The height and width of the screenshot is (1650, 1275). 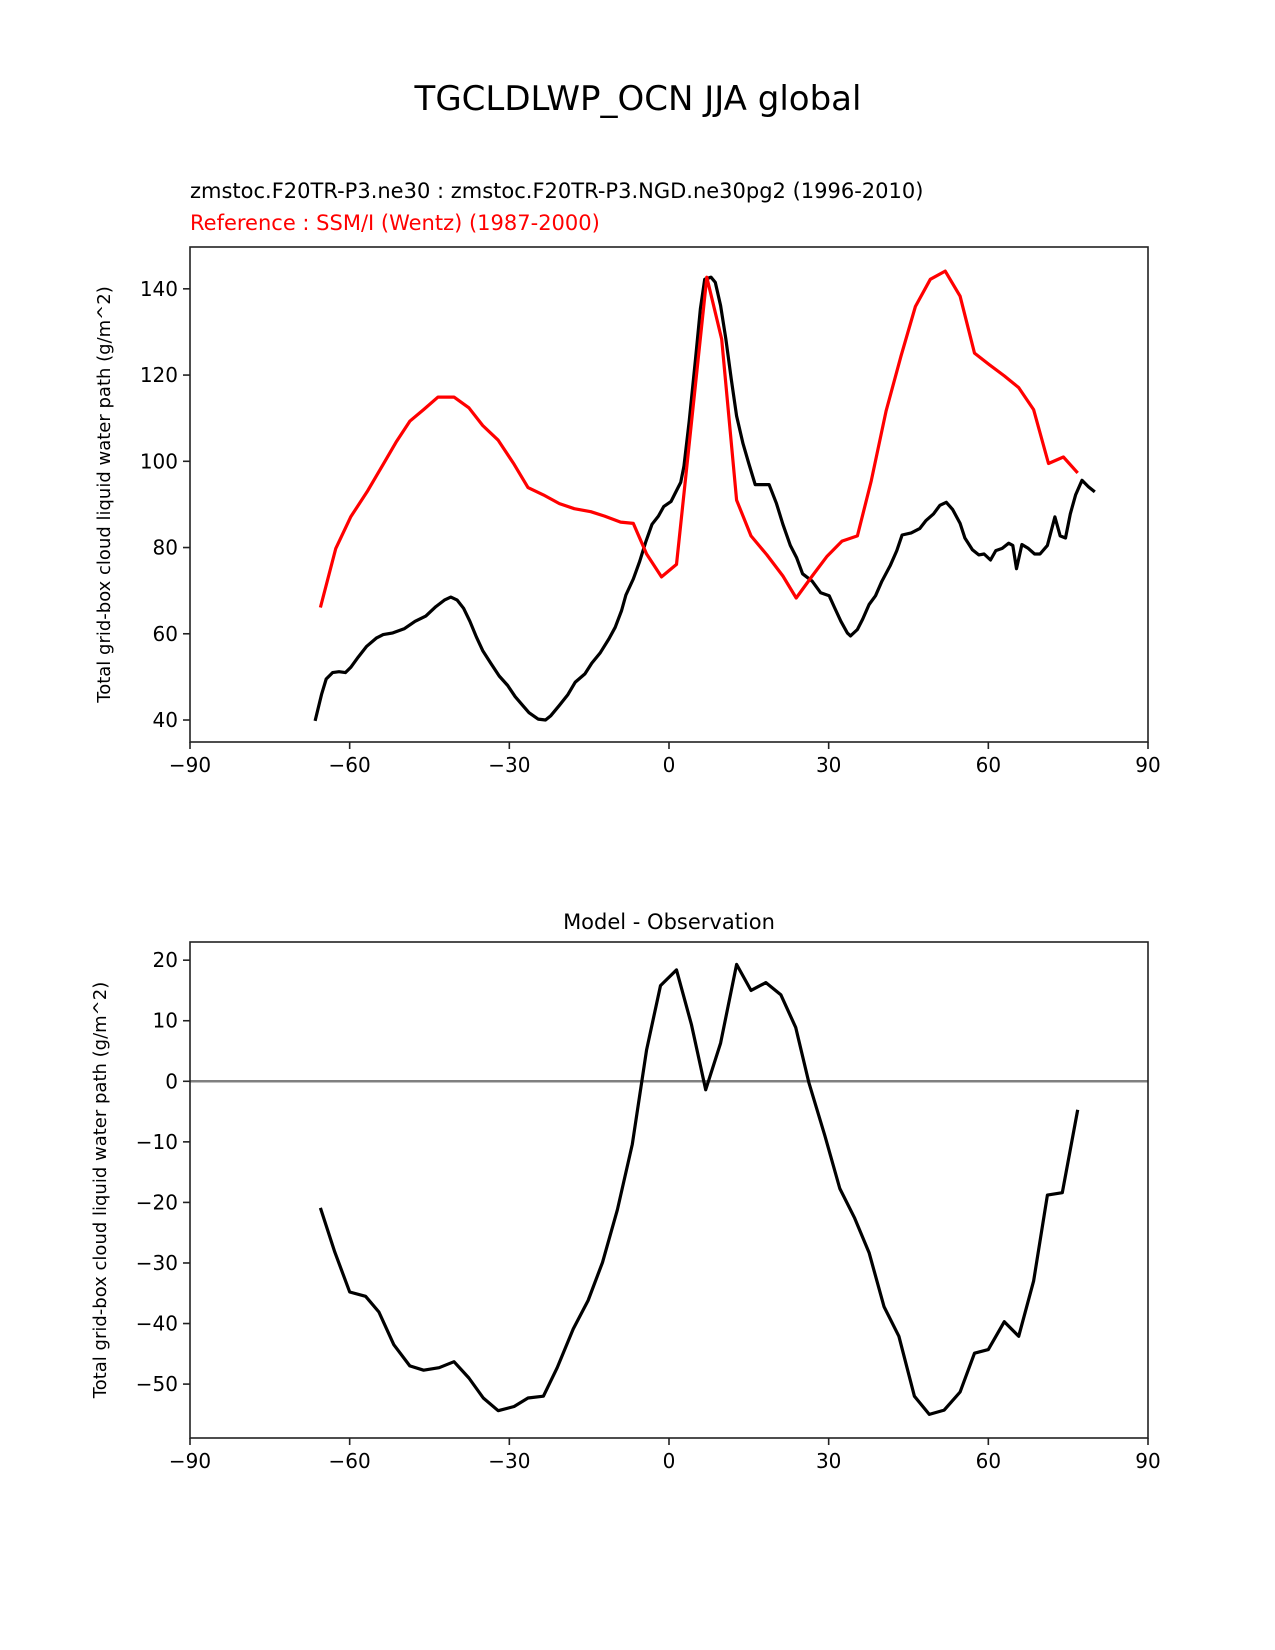 I want to click on series-line-reference, so click(x=698, y=438).